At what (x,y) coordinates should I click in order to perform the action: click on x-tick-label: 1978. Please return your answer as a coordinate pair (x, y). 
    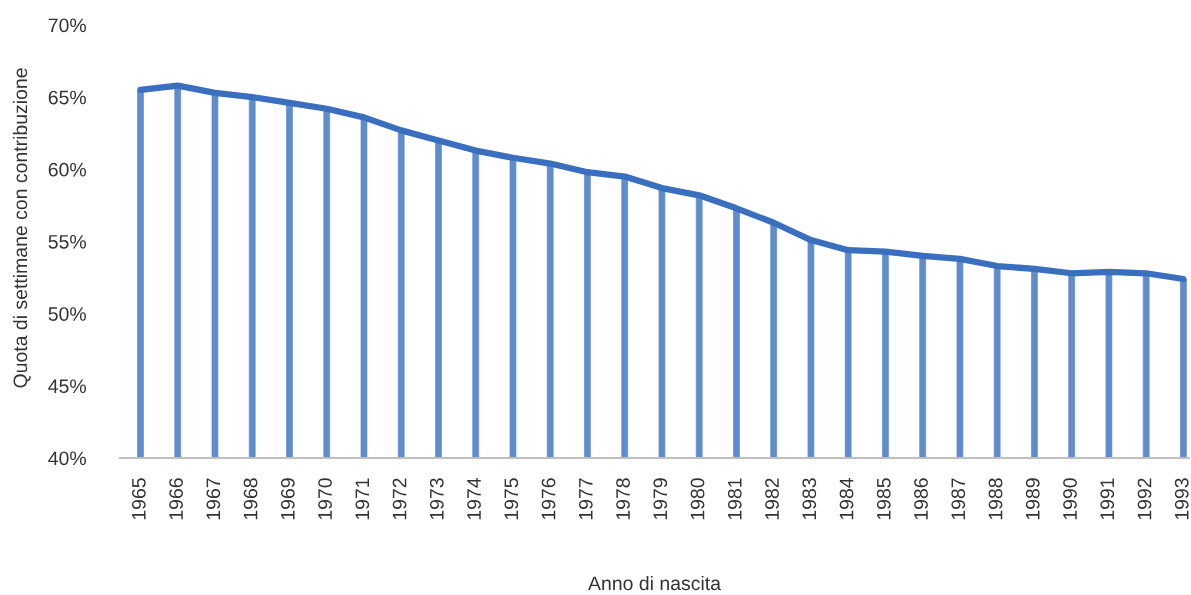
    Looking at the image, I should click on (623, 499).